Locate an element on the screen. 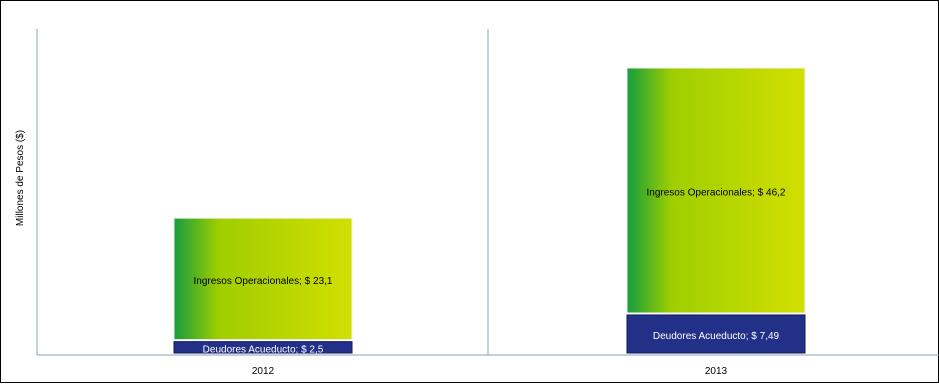 Image resolution: width=939 pixels, height=384 pixels. data-label-2013-ingresos-operacionales: Ingresos Operacionales; $ 46,2 is located at coordinates (716, 192).